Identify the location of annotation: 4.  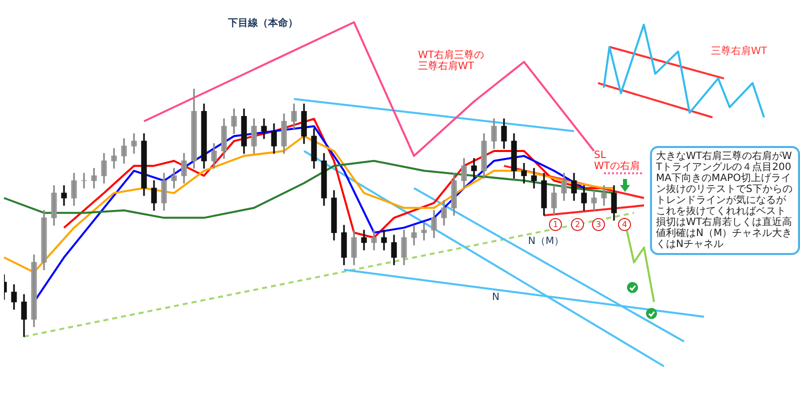
(624, 224).